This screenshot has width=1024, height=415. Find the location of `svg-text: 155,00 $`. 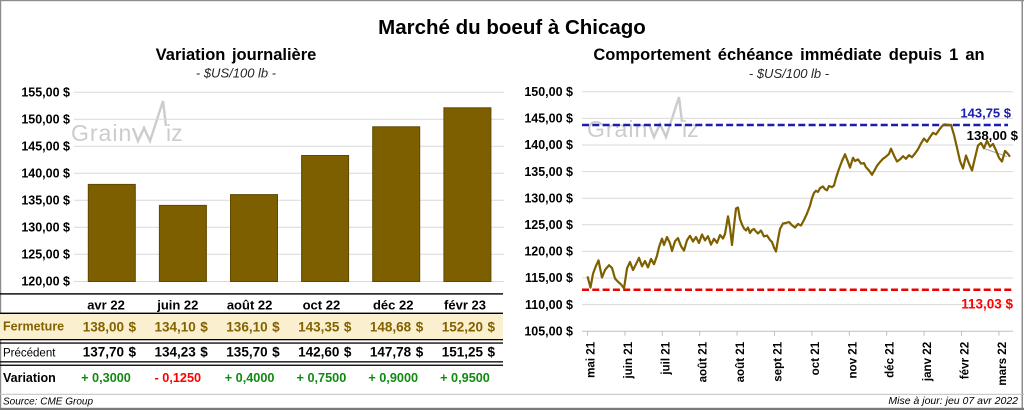

svg-text: 155,00 $ is located at coordinates (45, 93).